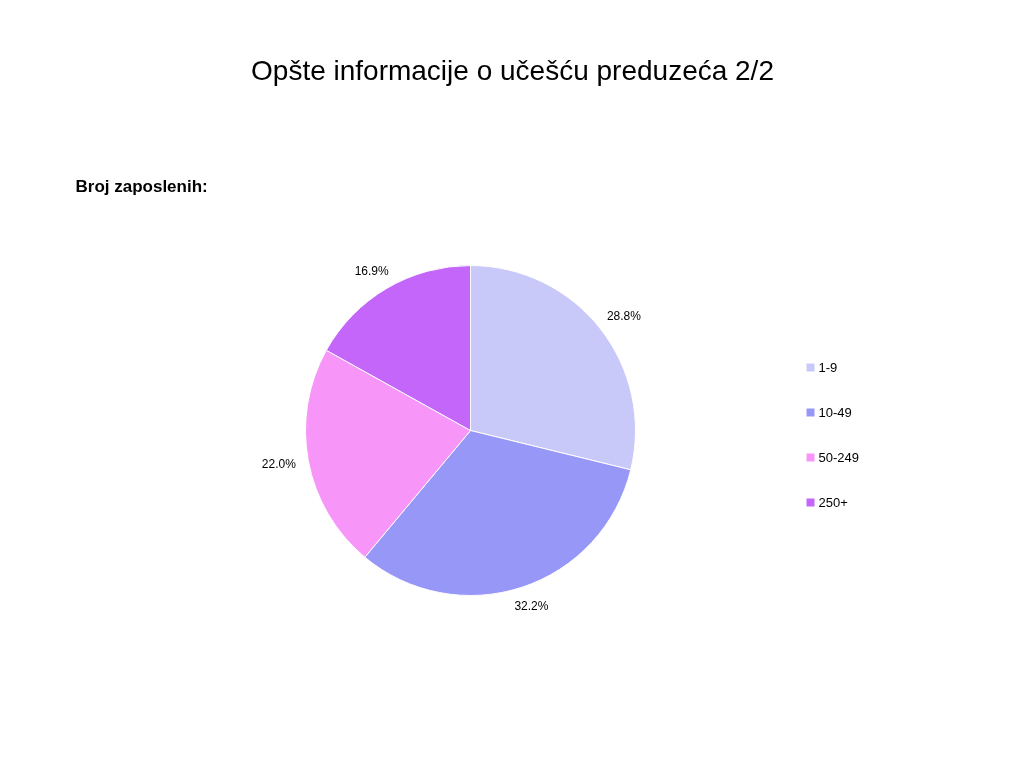  Describe the element at coordinates (141, 186) in the screenshot. I see `chart-subtitle: Broj zaposlenih:` at that location.